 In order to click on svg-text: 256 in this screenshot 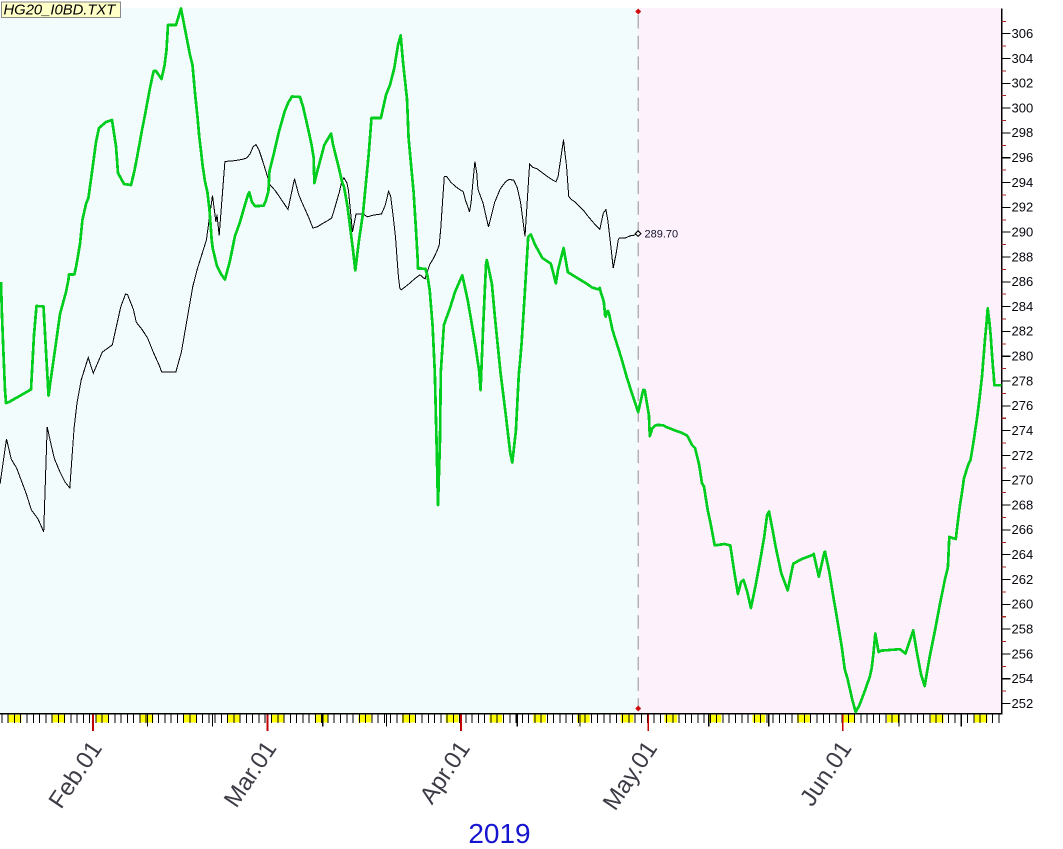, I will do `click(1023, 653)`.